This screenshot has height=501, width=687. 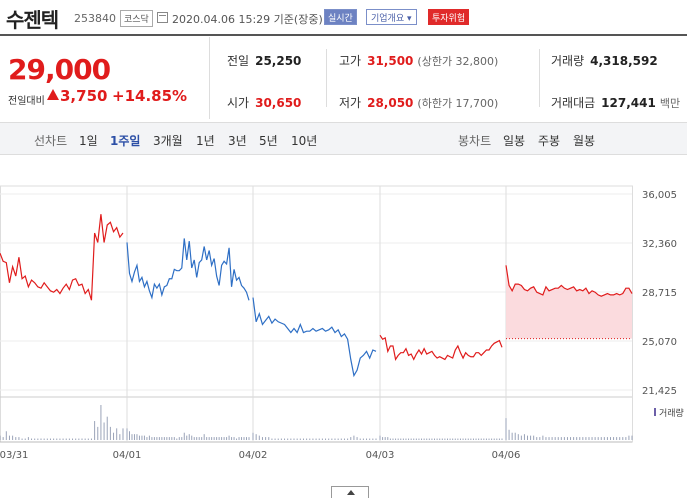 What do you see at coordinates (573, 103) in the screenshot?
I see `stat-label: 거래대금` at bounding box center [573, 103].